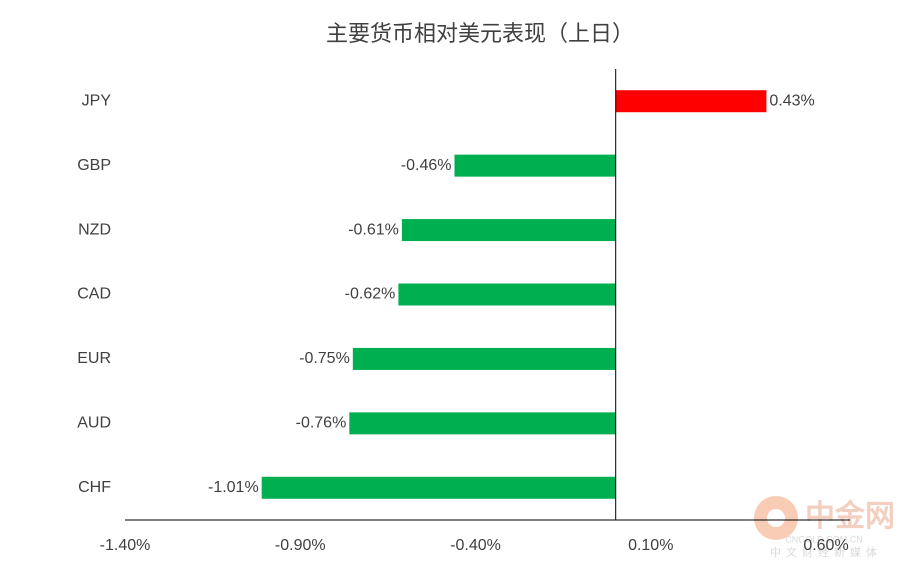 The image size is (912, 570). I want to click on watermark-site: CNGOLD.COM.CN, so click(824, 539).